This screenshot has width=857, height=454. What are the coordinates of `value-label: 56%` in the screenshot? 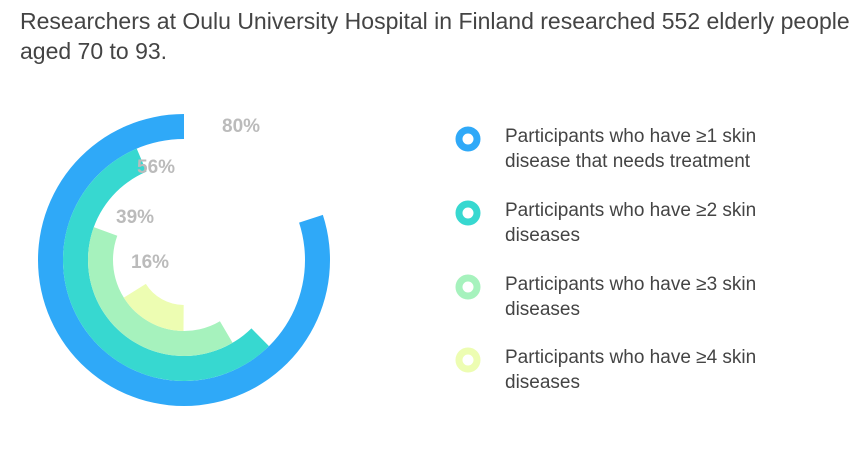 It's located at (156, 167).